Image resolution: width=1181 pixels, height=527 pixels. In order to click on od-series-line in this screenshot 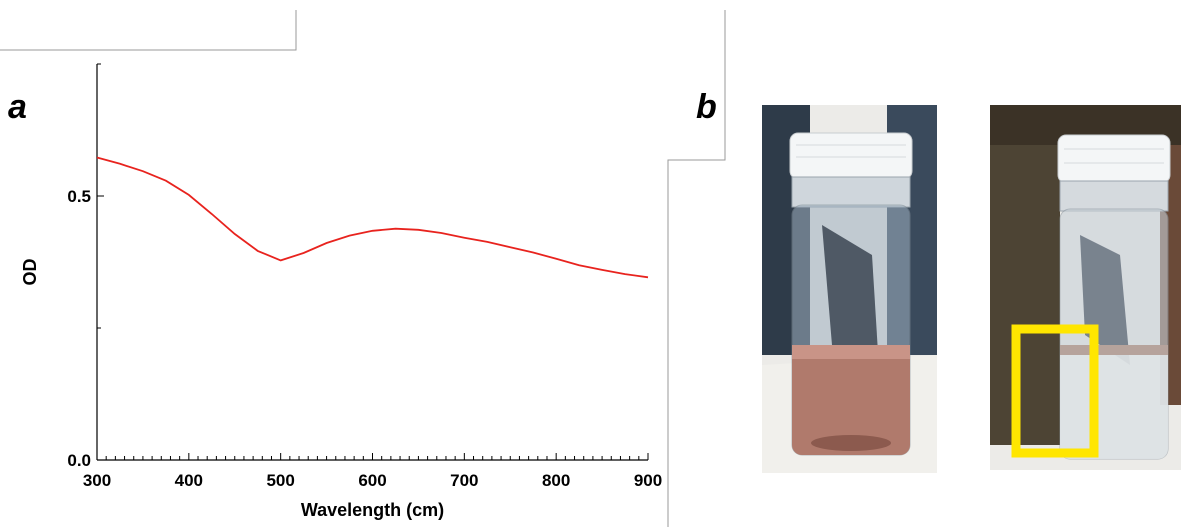, I will do `click(372, 217)`.